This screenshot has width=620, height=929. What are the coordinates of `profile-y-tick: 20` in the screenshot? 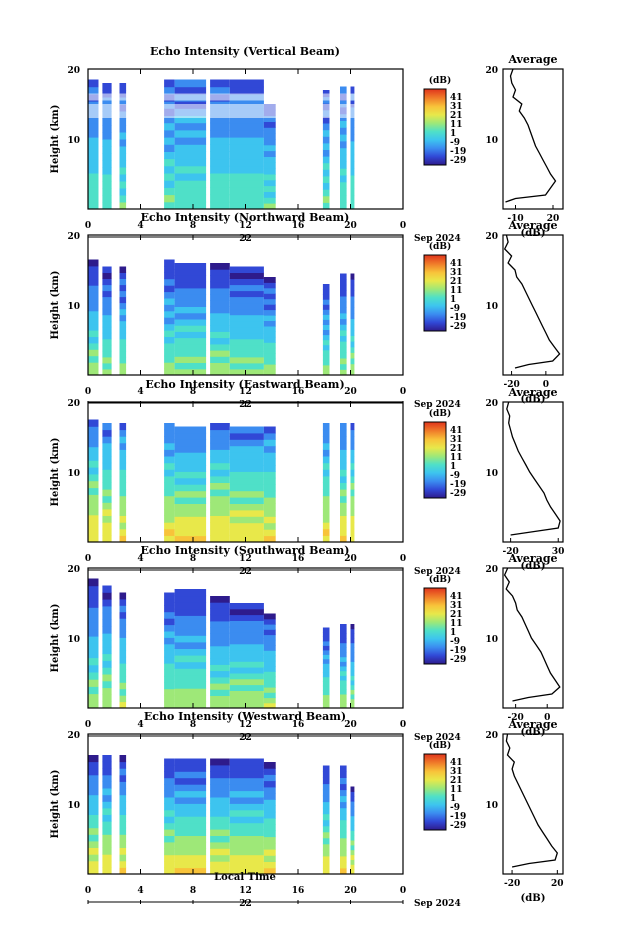 It's located at (491, 237).